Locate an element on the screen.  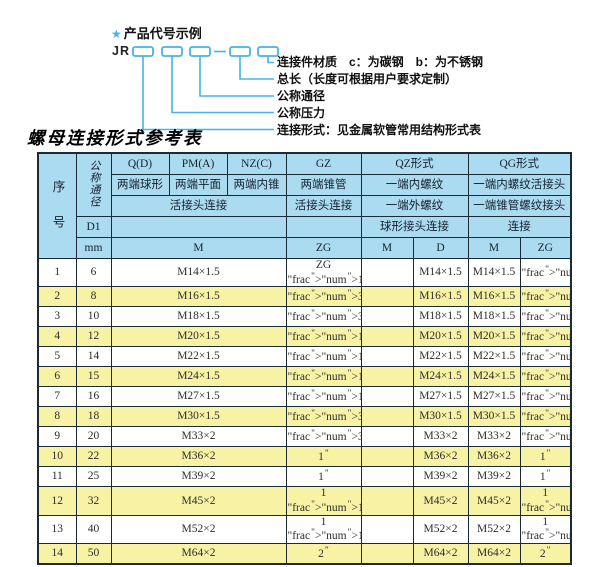
table-cell: M22×1.5 is located at coordinates (494, 357).